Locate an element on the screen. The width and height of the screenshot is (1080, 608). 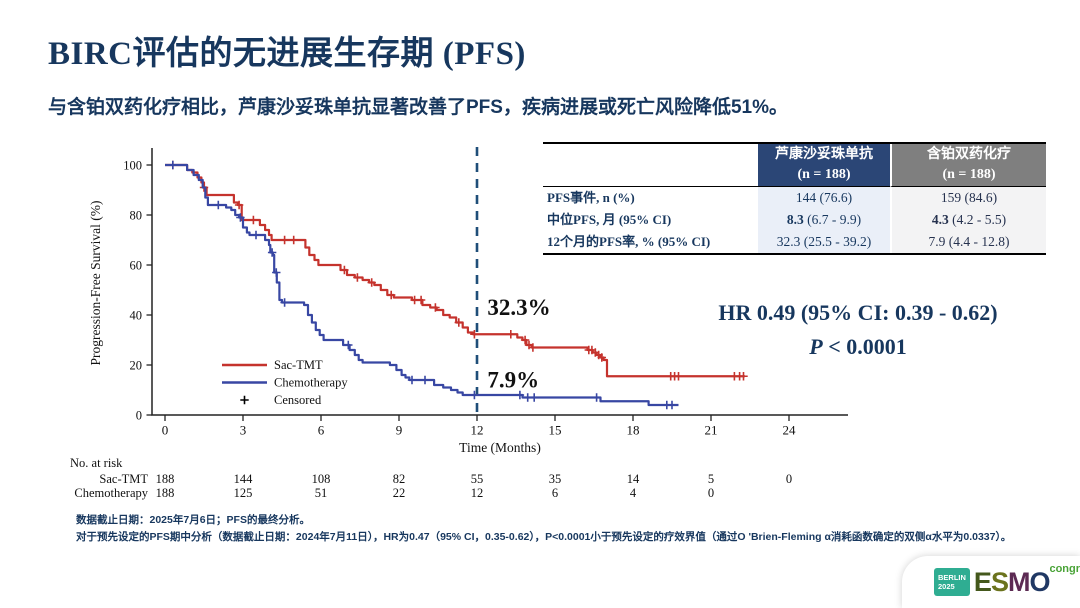
y-tick-label: 60 is located at coordinates (136, 266).